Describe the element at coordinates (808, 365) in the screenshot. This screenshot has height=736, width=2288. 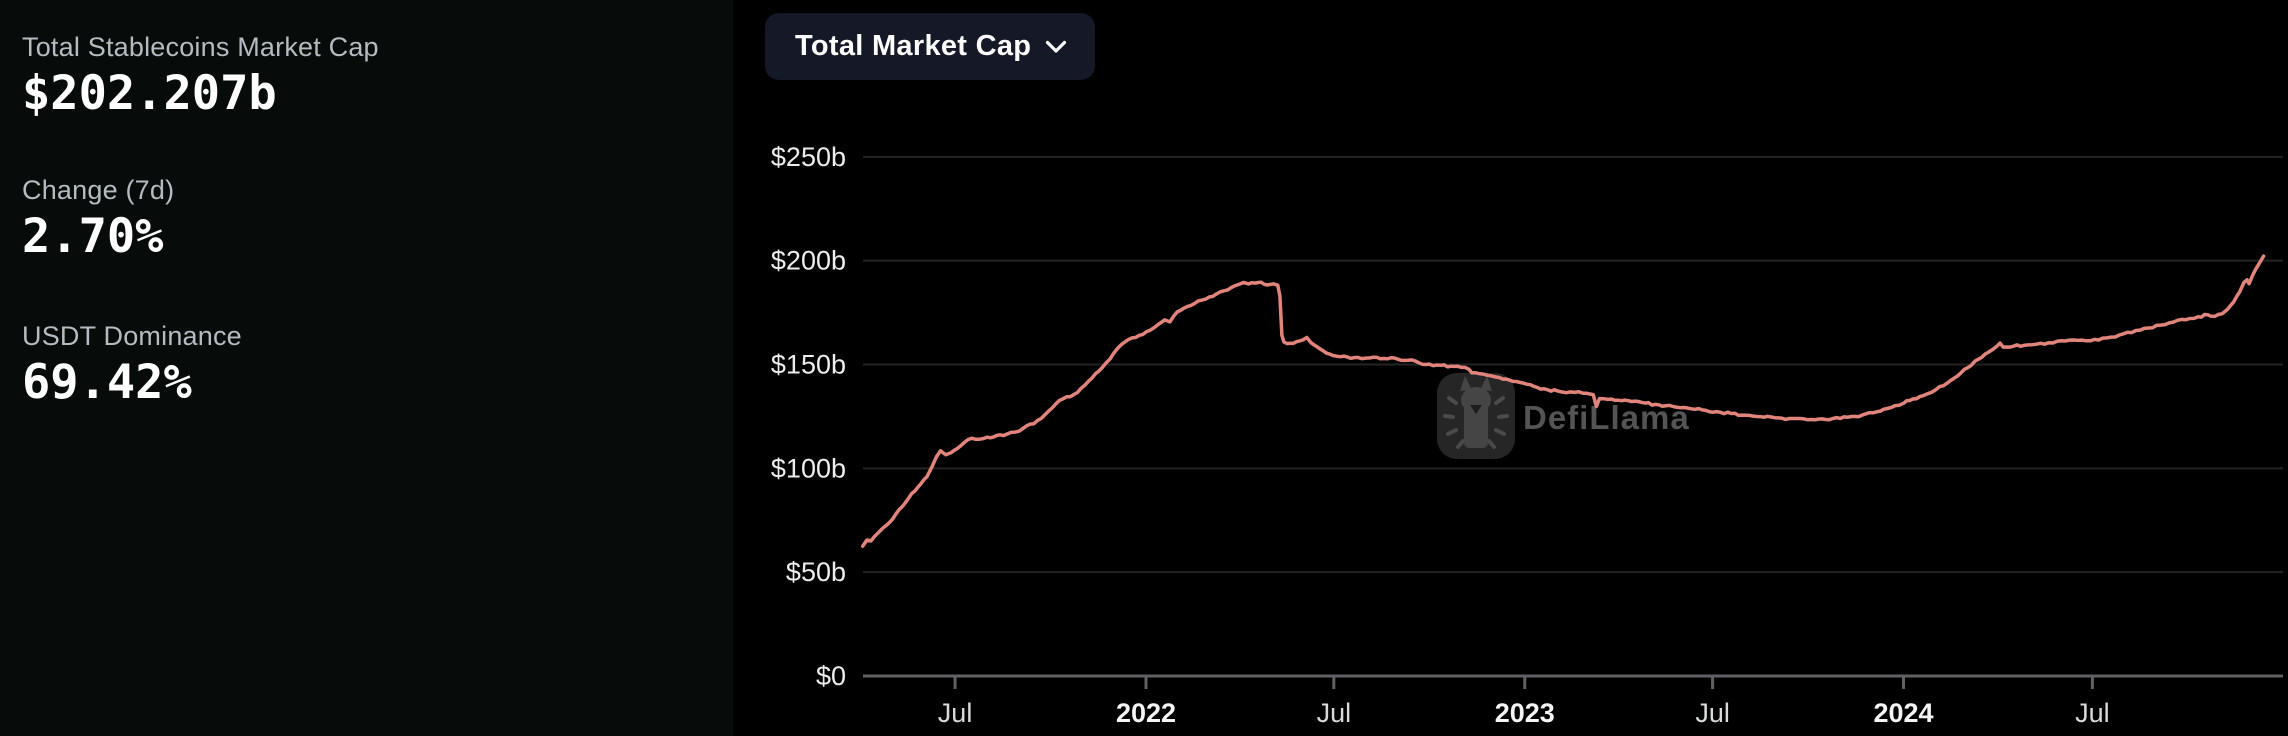
I see `svg-text: $150b` at that location.